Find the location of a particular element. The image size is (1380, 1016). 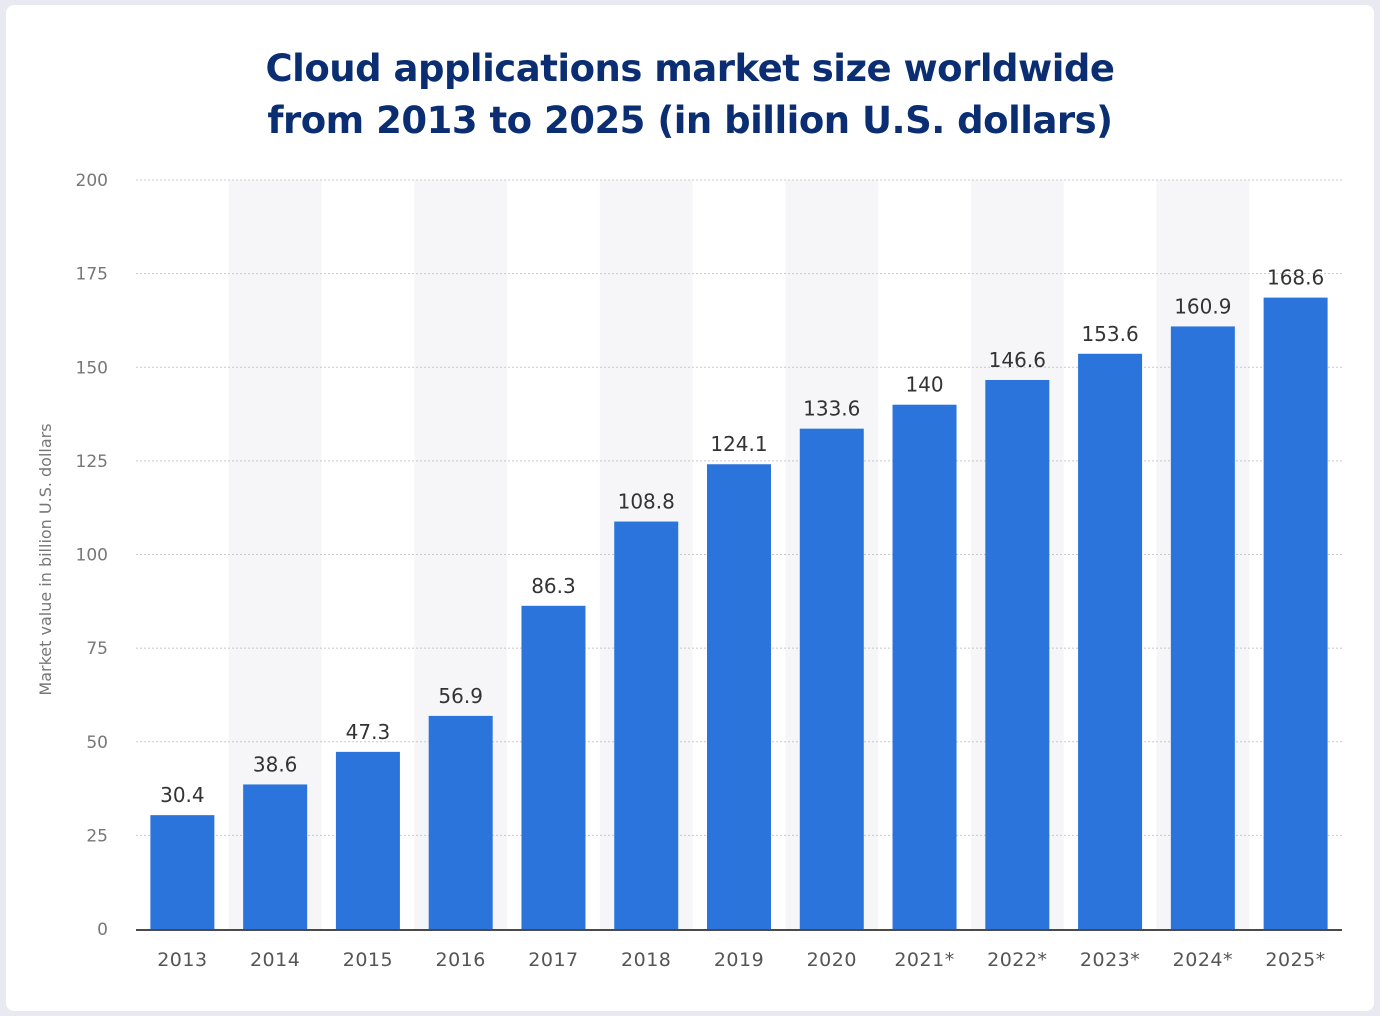

value-label: 124.1 is located at coordinates (738, 444).